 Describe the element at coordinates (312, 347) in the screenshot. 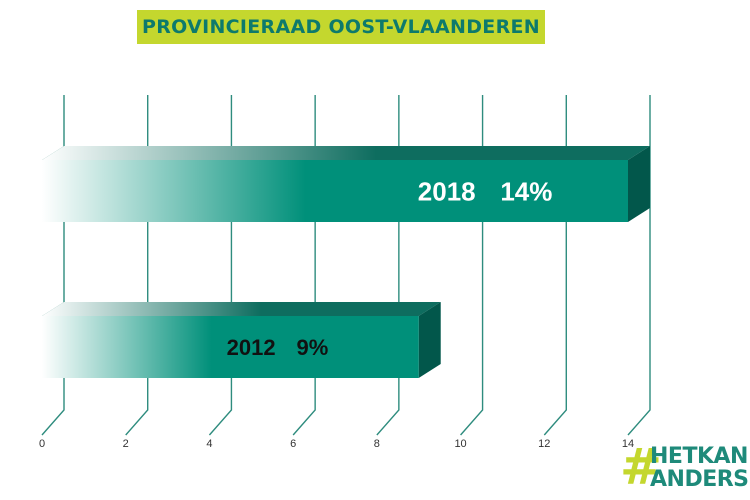

I see `bar-value-label: 9%` at that location.